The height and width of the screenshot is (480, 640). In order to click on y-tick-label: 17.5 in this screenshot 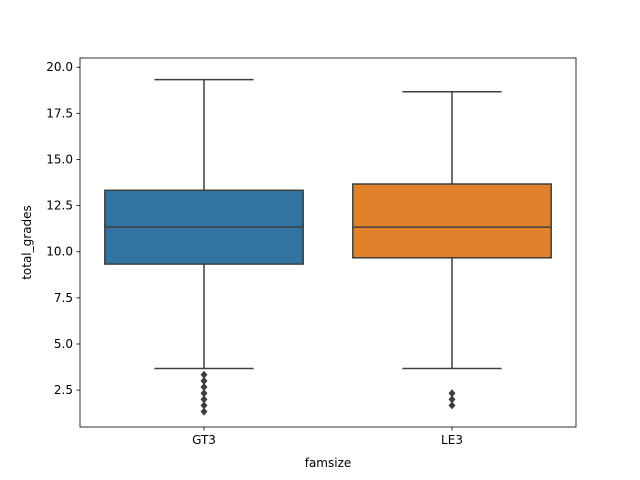, I will do `click(59, 113)`.